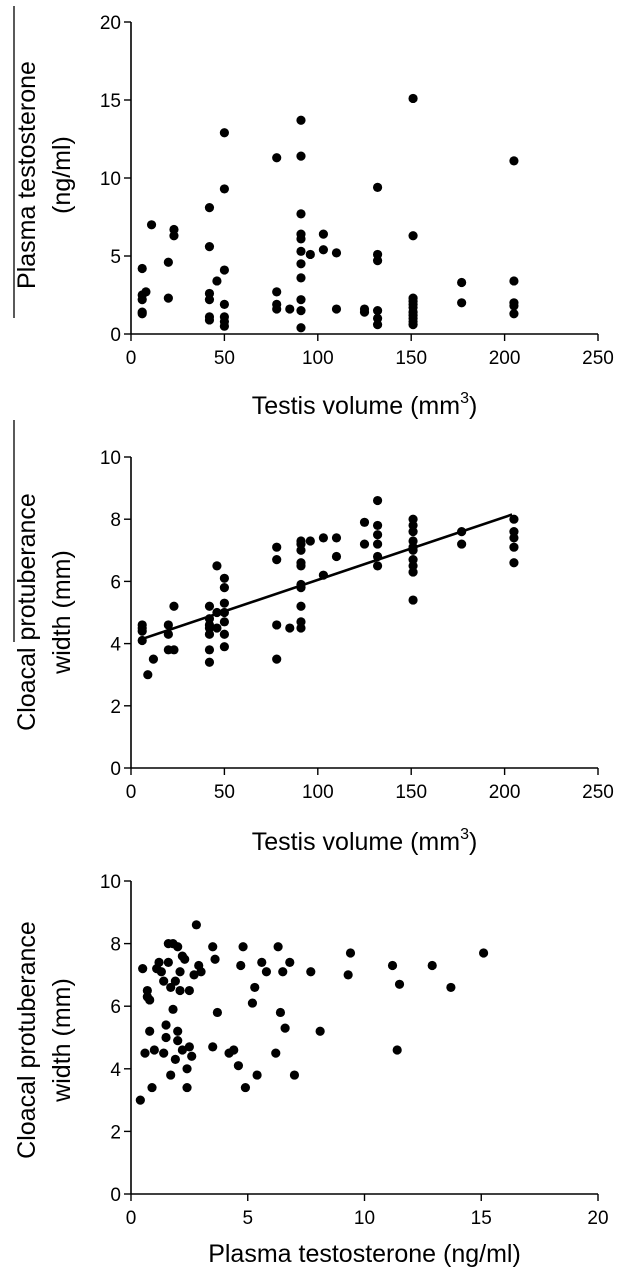 The image size is (632, 1272). What do you see at coordinates (464, 834) in the screenshot?
I see `x-axis-label-superscript: 3` at bounding box center [464, 834].